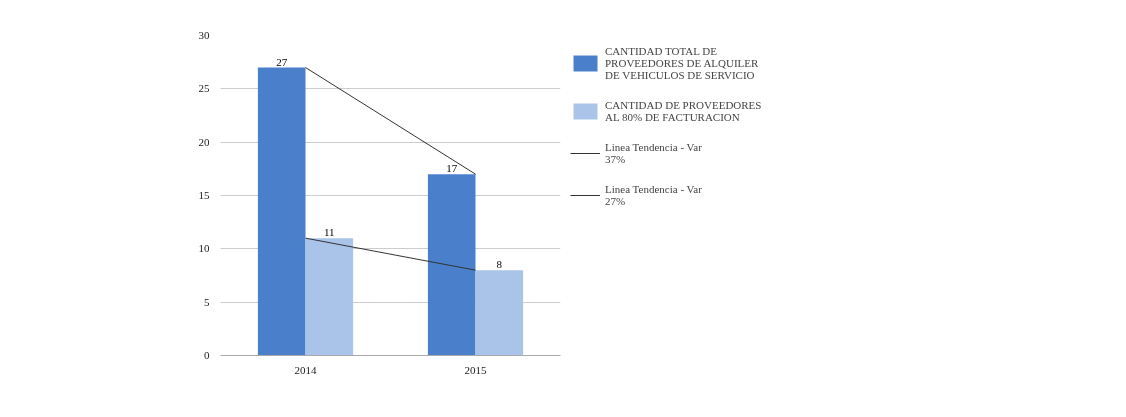  Describe the element at coordinates (204, 141) in the screenshot. I see `y-tick-label: 20` at that location.